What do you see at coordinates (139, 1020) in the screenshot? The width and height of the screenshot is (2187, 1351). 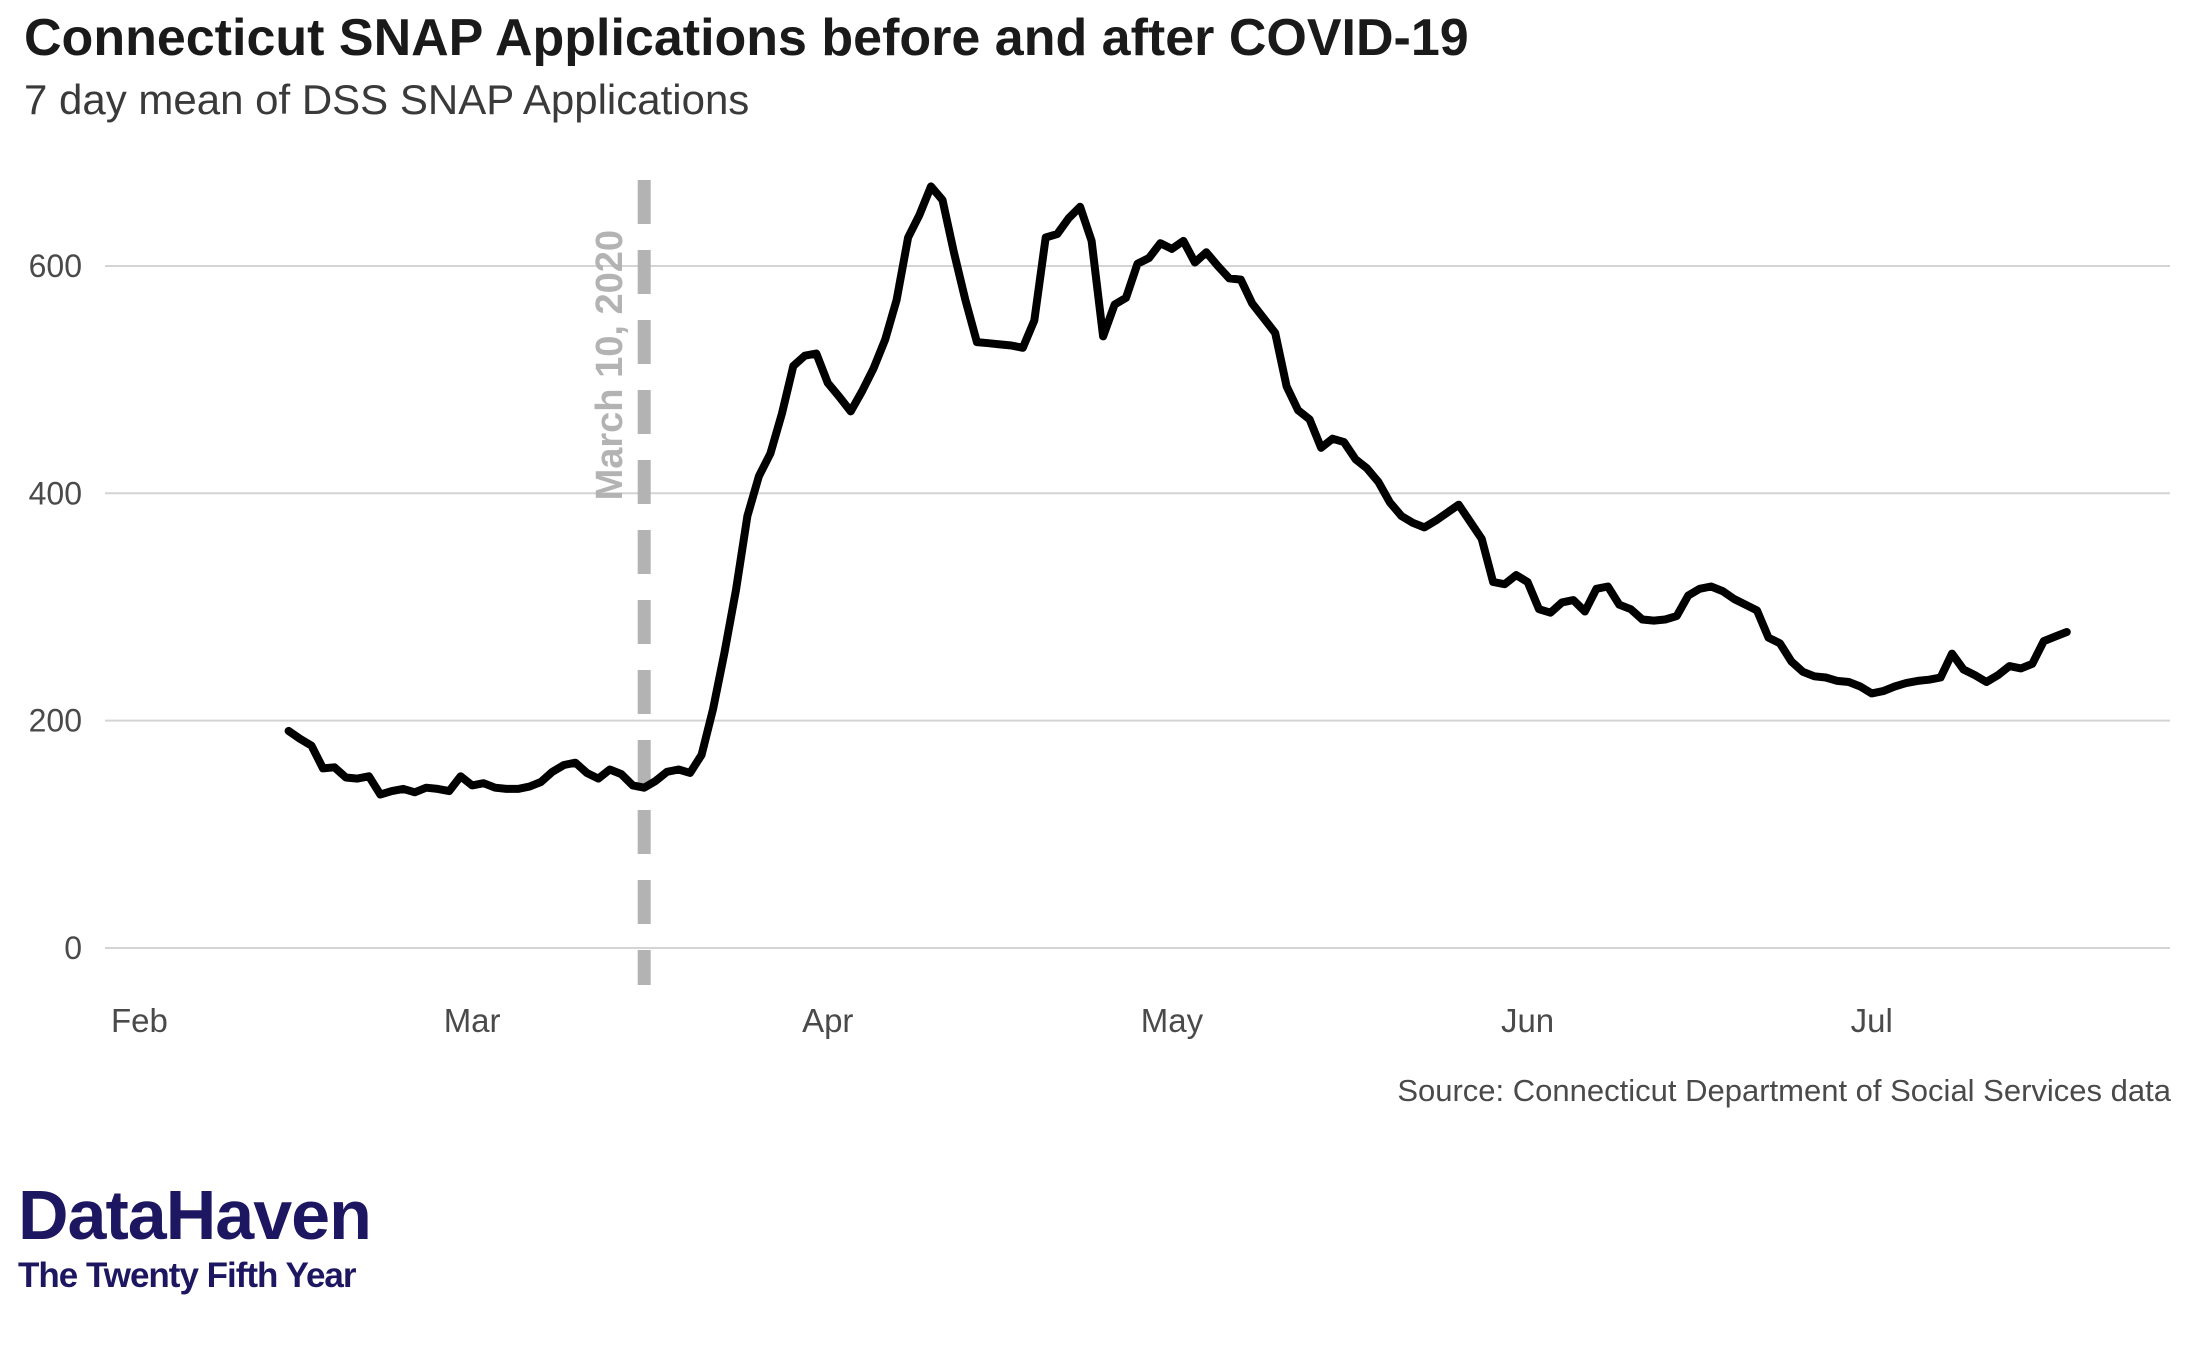 I see `x-tick-label: Feb` at bounding box center [139, 1020].